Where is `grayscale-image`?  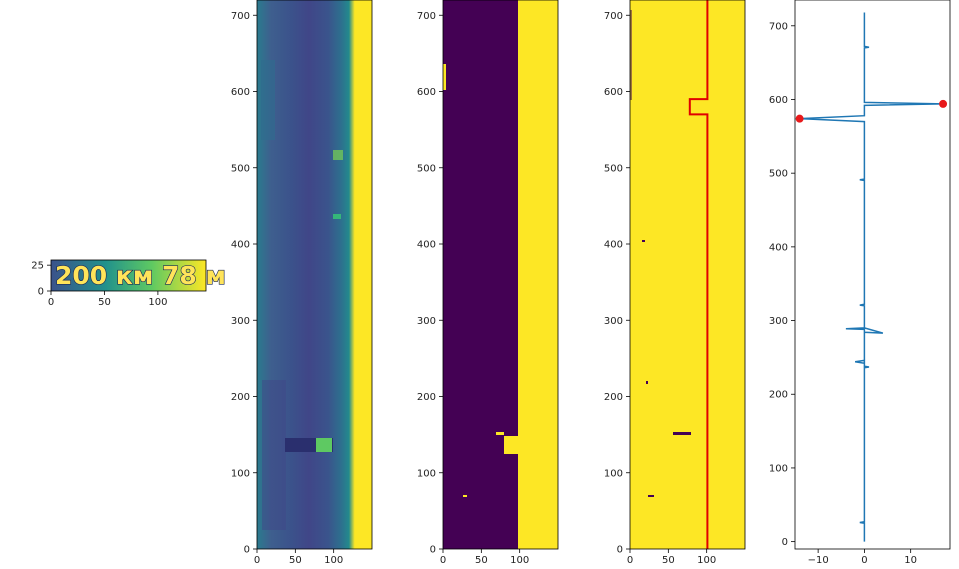 grayscale-image is located at coordinates (314, 274).